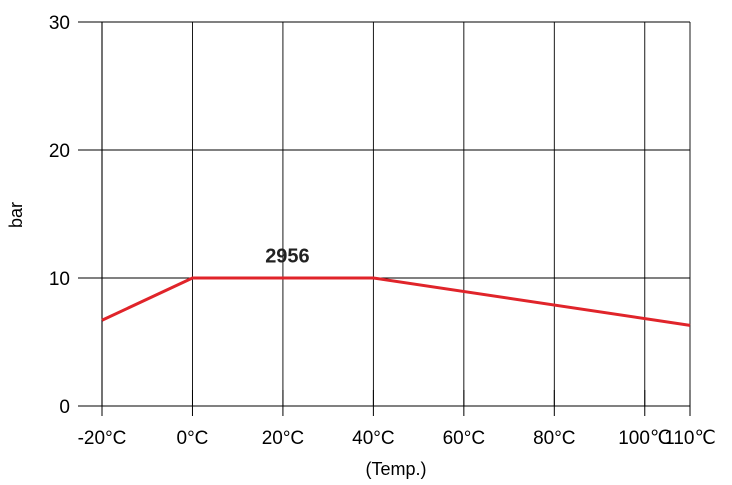 The image size is (732, 485). Describe the element at coordinates (193, 438) in the screenshot. I see `x-tick-label: 0°C` at that location.